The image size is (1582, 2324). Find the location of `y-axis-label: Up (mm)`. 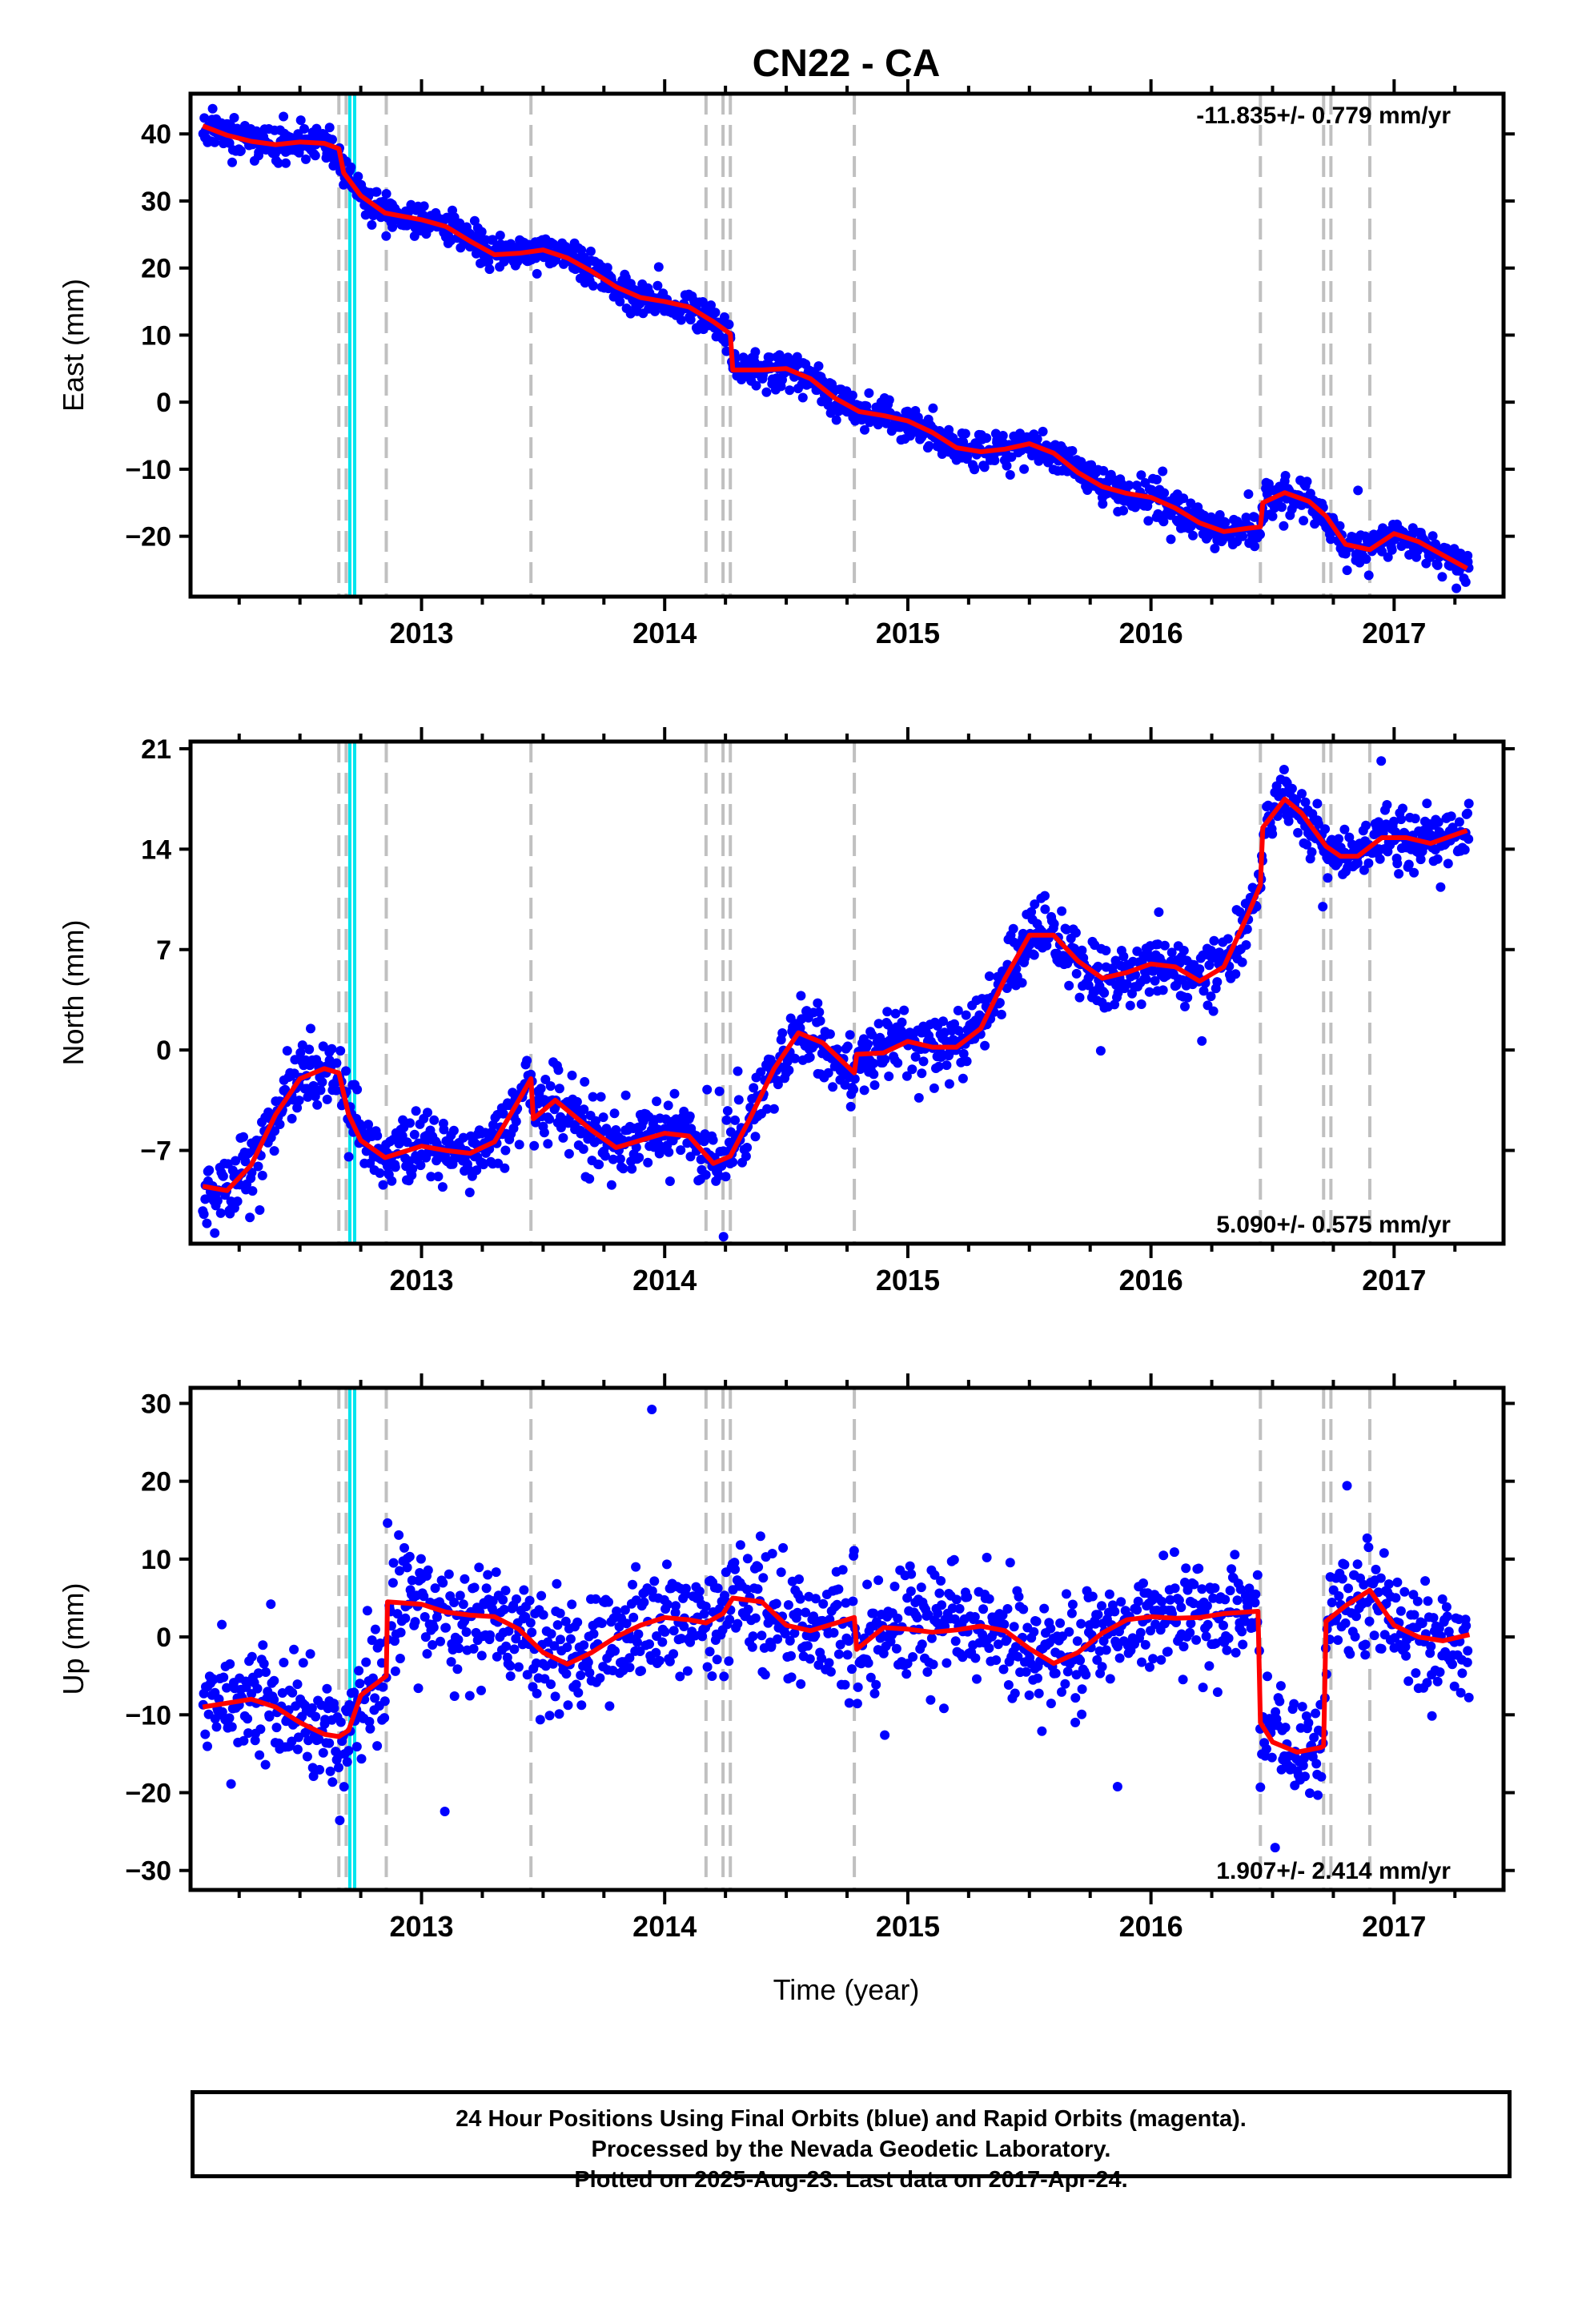

y-axis-label: Up (mm) is located at coordinates (74, 1639).